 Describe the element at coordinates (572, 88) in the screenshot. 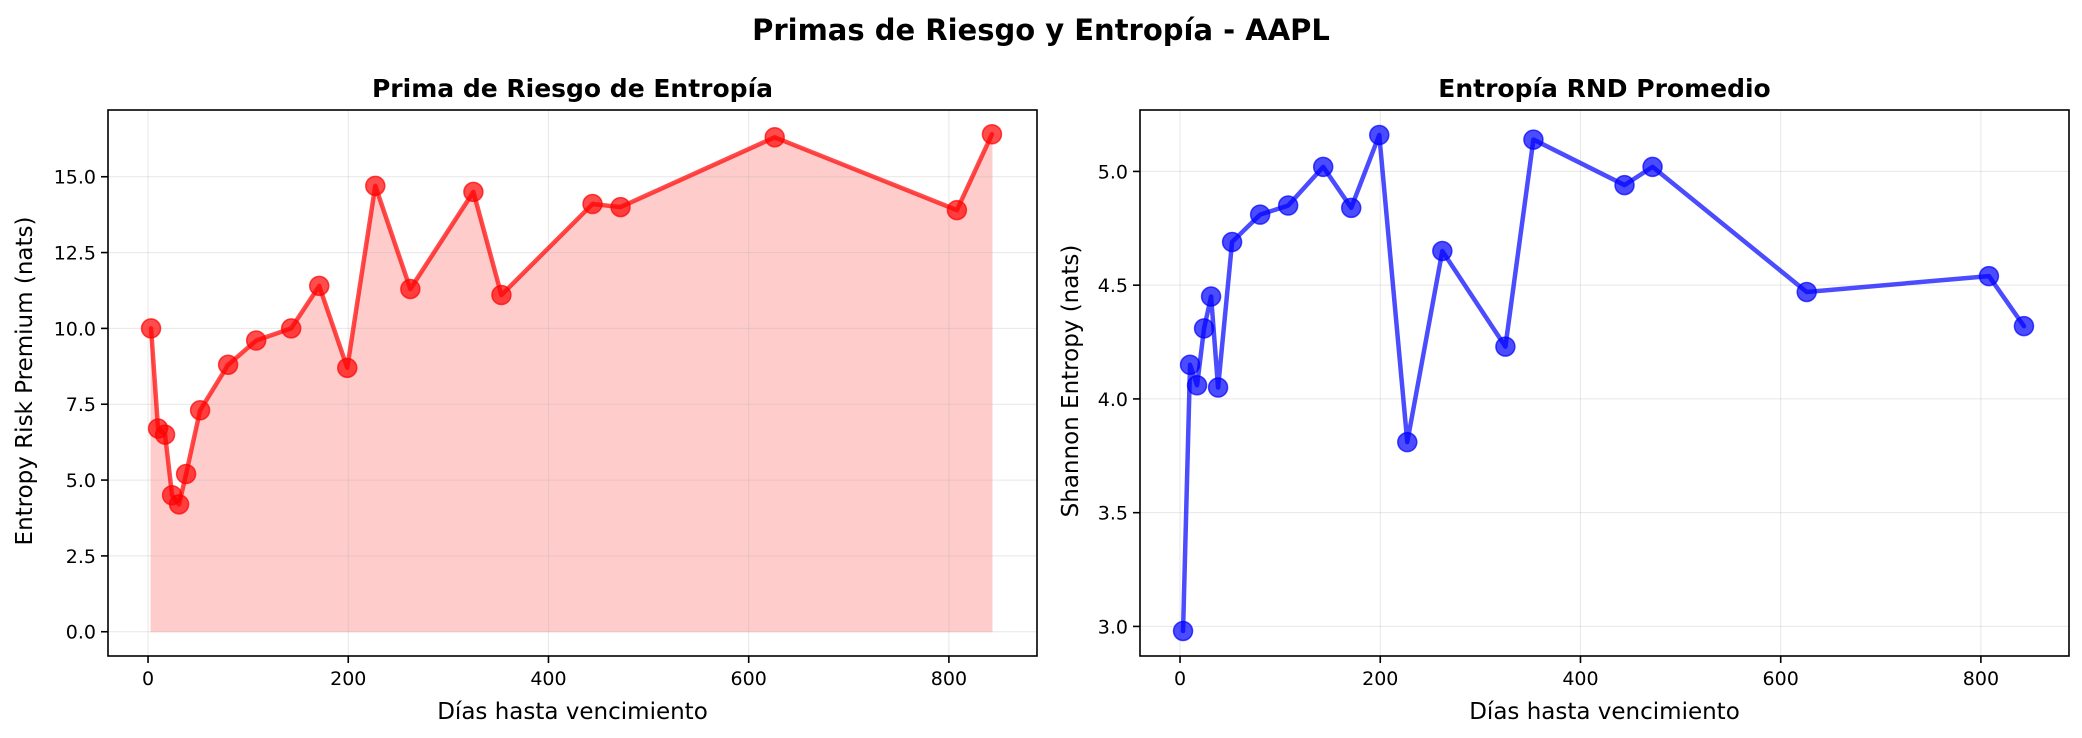

I see `chart-title: Prima de Riesgo de Entropía` at that location.